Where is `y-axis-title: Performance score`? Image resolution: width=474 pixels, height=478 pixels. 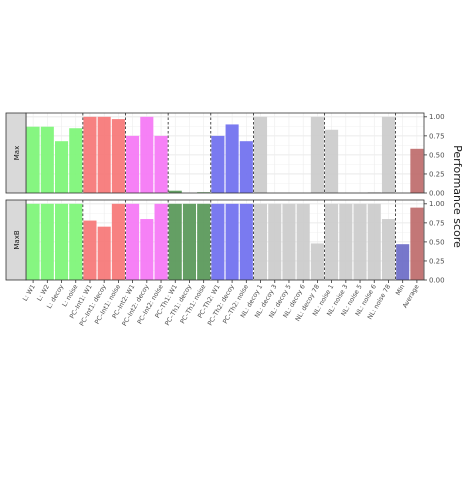 y-axis-title: Performance score is located at coordinates (457, 196).